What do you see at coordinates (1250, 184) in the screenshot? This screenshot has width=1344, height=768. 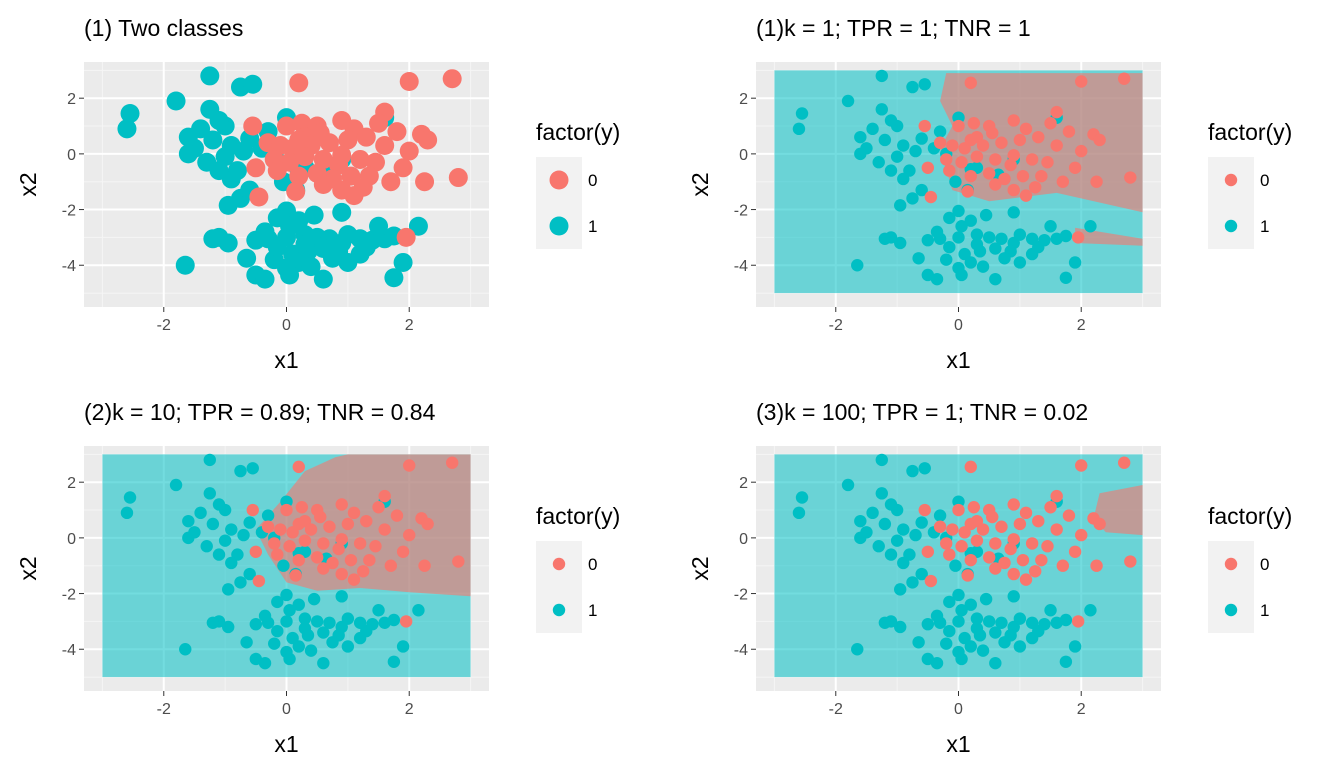 I see `legend: factor(y) 0 1` at bounding box center [1250, 184].